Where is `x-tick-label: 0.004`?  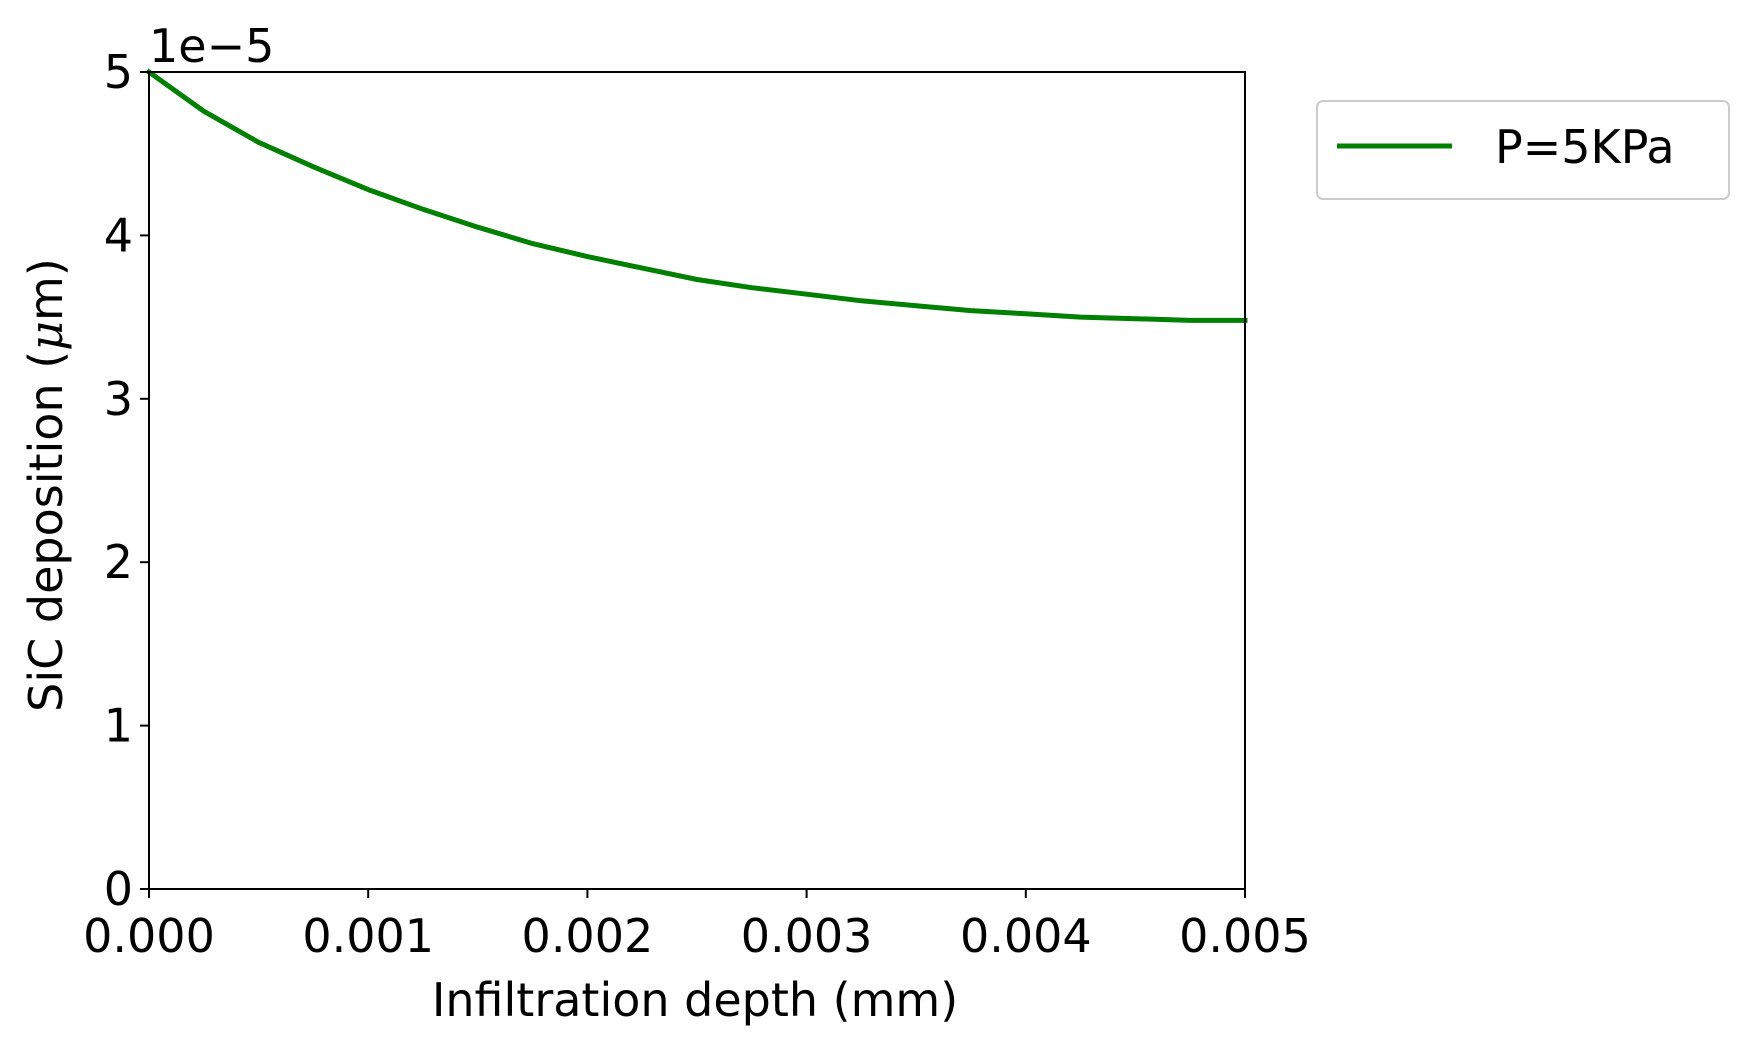 x-tick-label: 0.004 is located at coordinates (1026, 936).